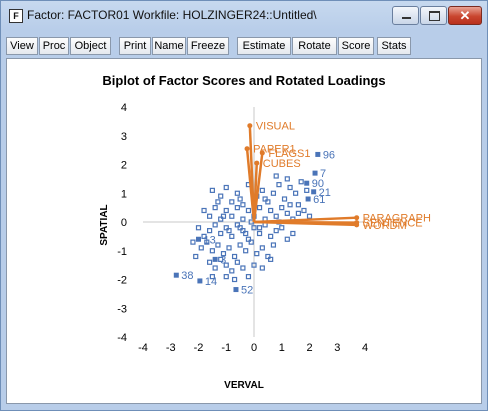 Image resolution: width=488 pixels, height=411 pixels. I want to click on name-button: Name, so click(169, 46).